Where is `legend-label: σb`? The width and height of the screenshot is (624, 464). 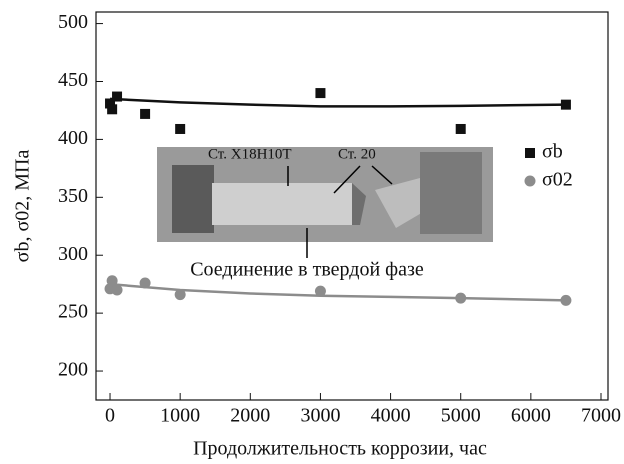
legend-label: σb is located at coordinates (552, 152).